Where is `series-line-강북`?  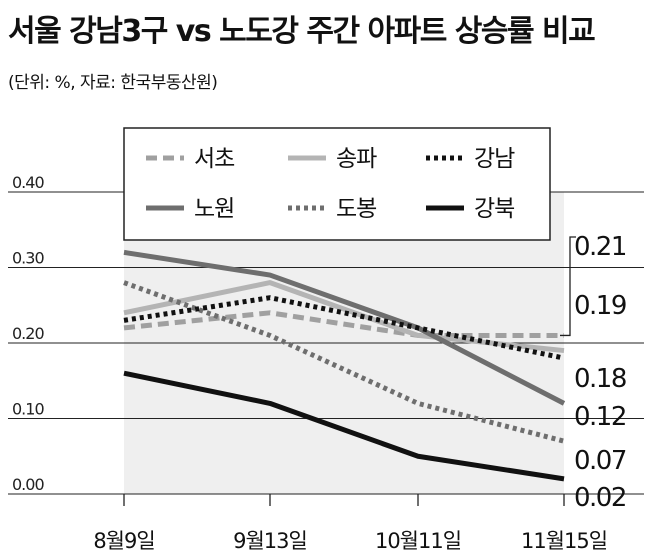
series-line-강북 is located at coordinates (344, 426).